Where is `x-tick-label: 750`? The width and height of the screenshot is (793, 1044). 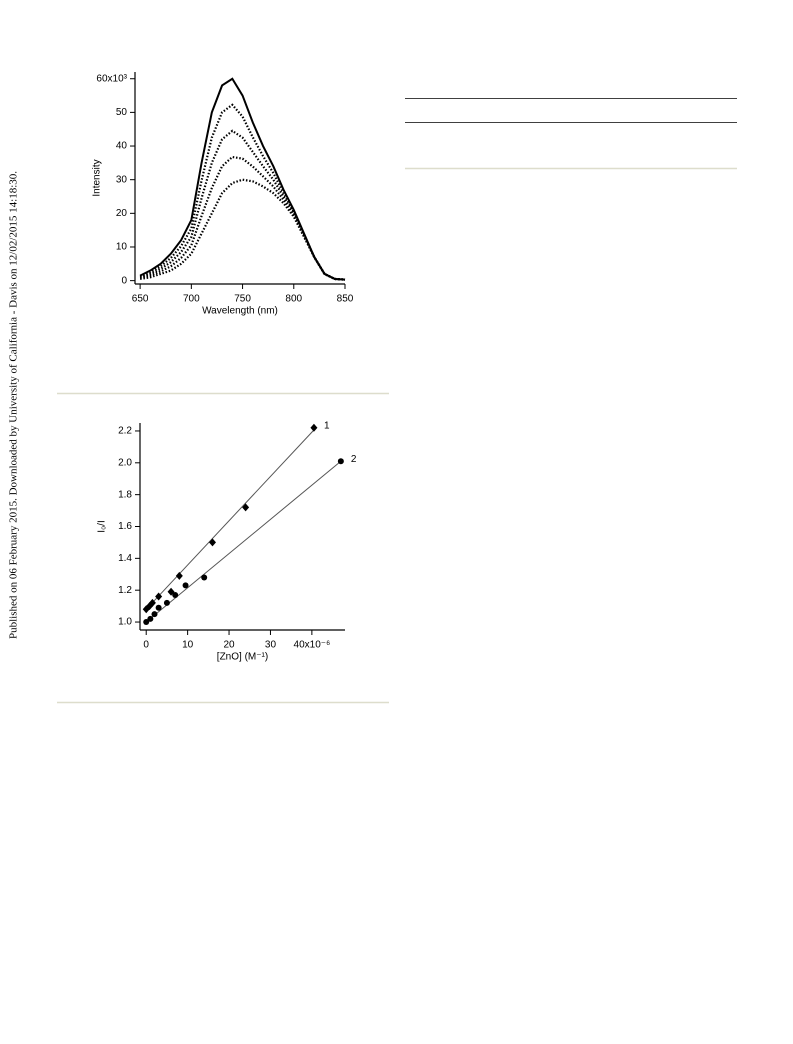
x-tick-label: 750 is located at coordinates (242, 299).